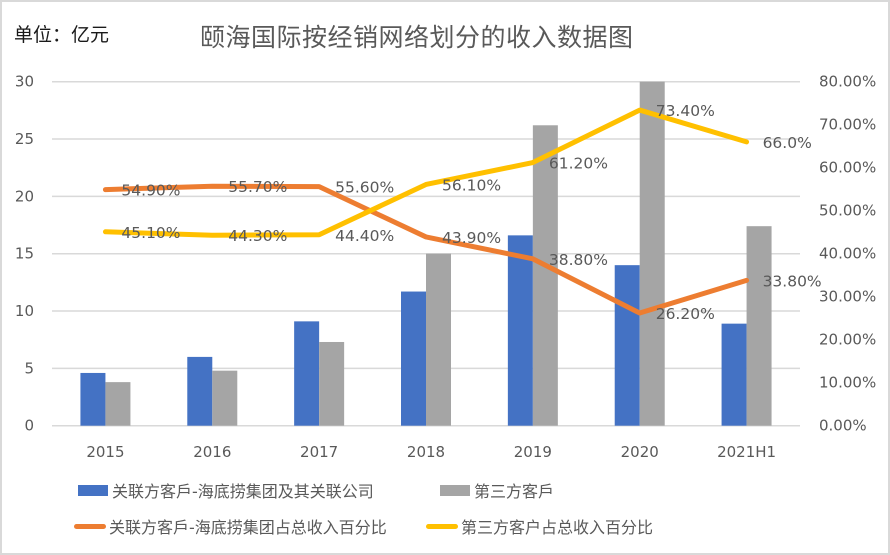 The height and width of the screenshot is (555, 890). I want to click on data-label: 61.20%, so click(578, 164).